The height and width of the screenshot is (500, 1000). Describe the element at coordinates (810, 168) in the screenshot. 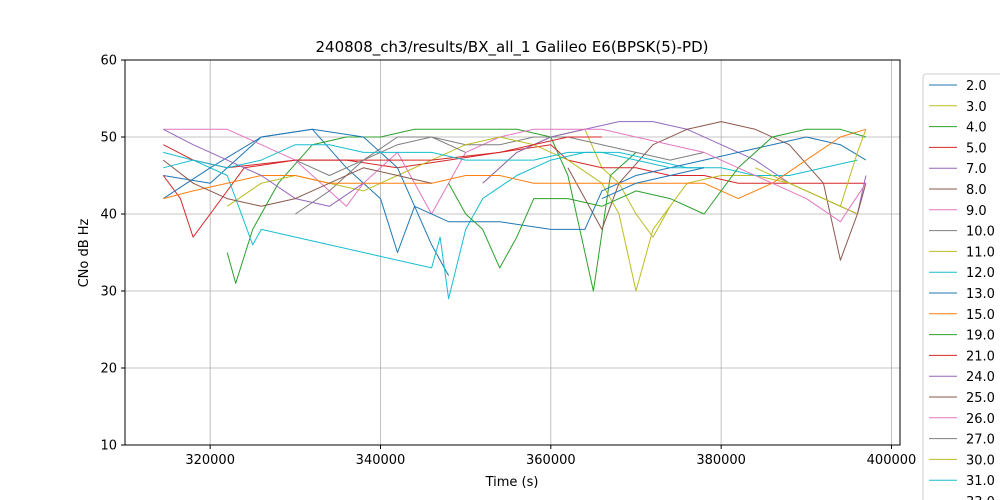

I see `series-line-30.0` at that location.